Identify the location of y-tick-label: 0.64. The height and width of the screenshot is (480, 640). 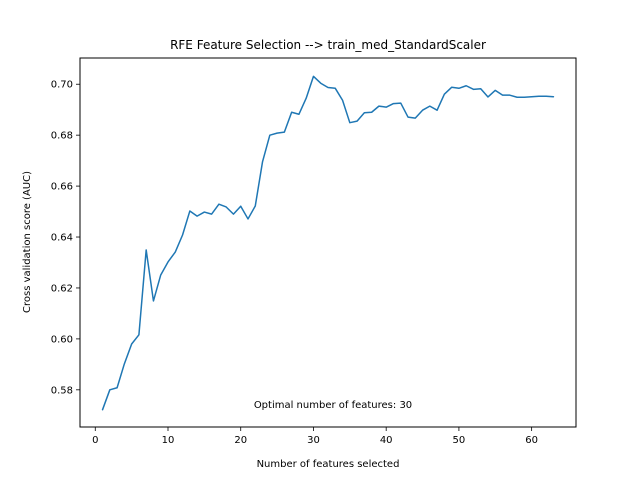
(62, 238).